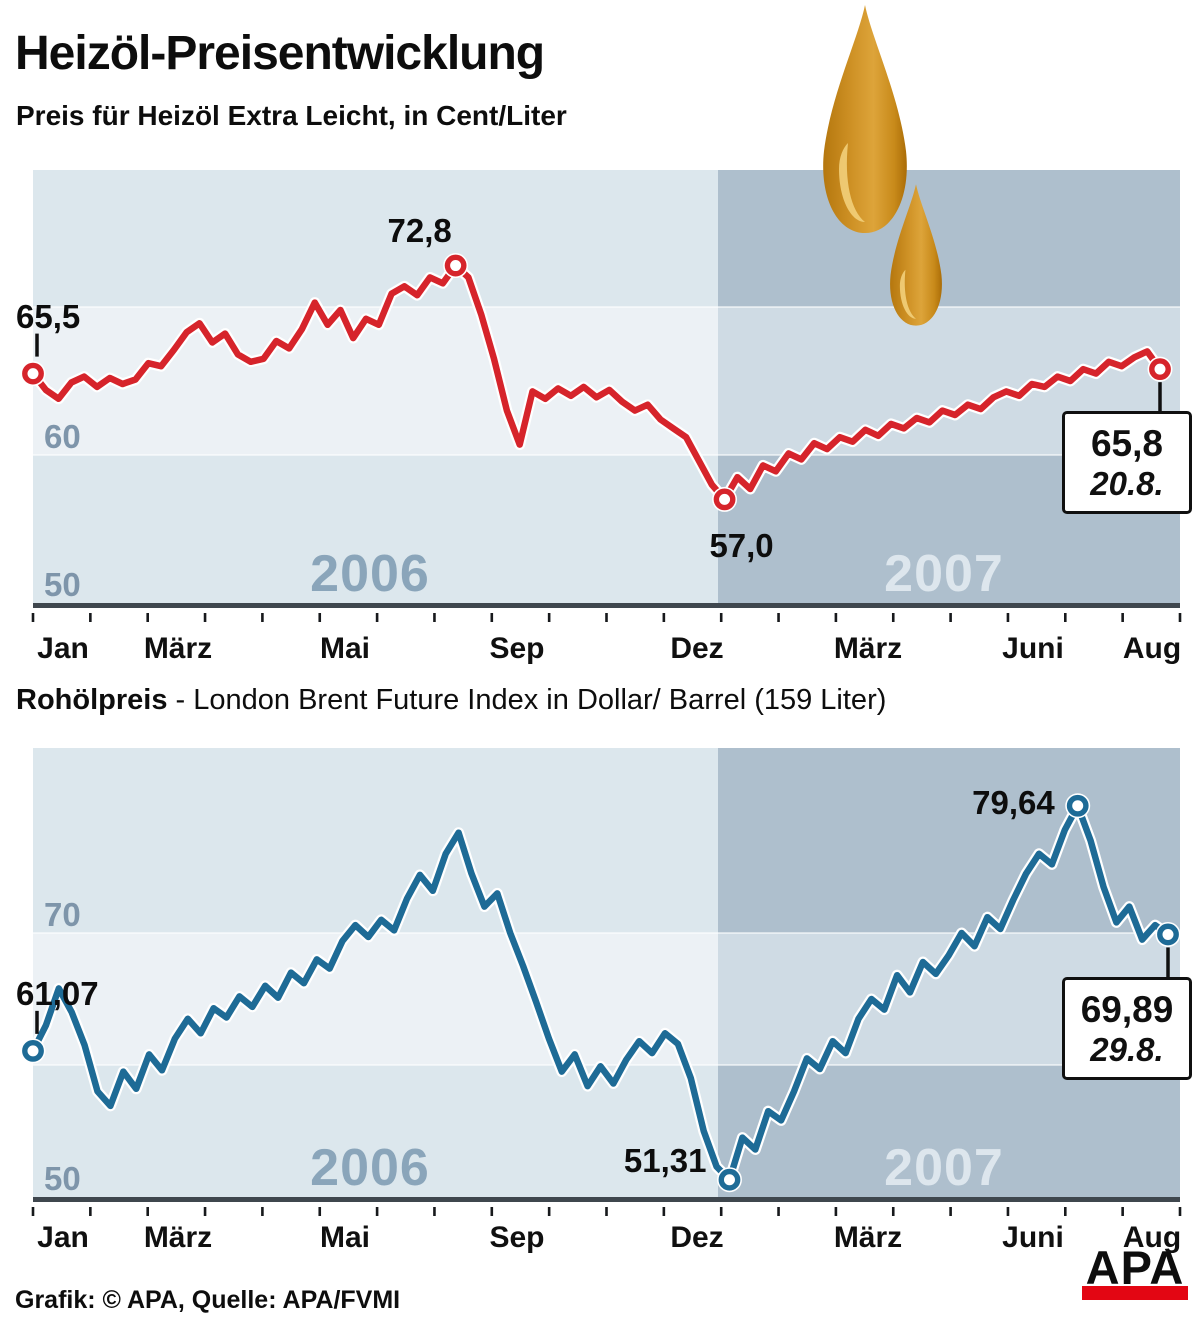  What do you see at coordinates (916, 255) in the screenshot?
I see `oil-drop-small` at bounding box center [916, 255].